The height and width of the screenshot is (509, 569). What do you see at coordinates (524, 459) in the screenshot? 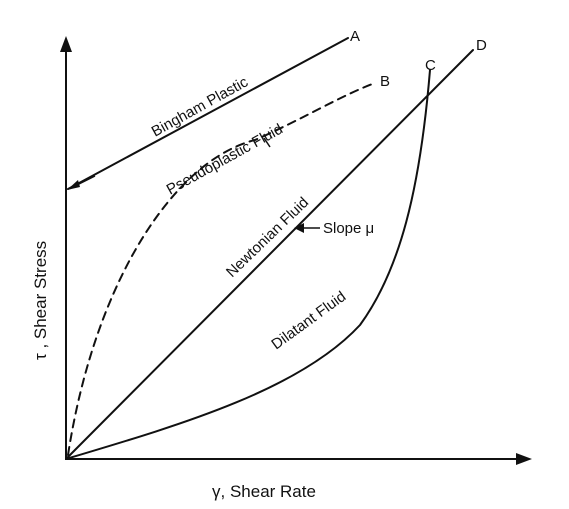
I see `x-axis-arrow` at bounding box center [524, 459].